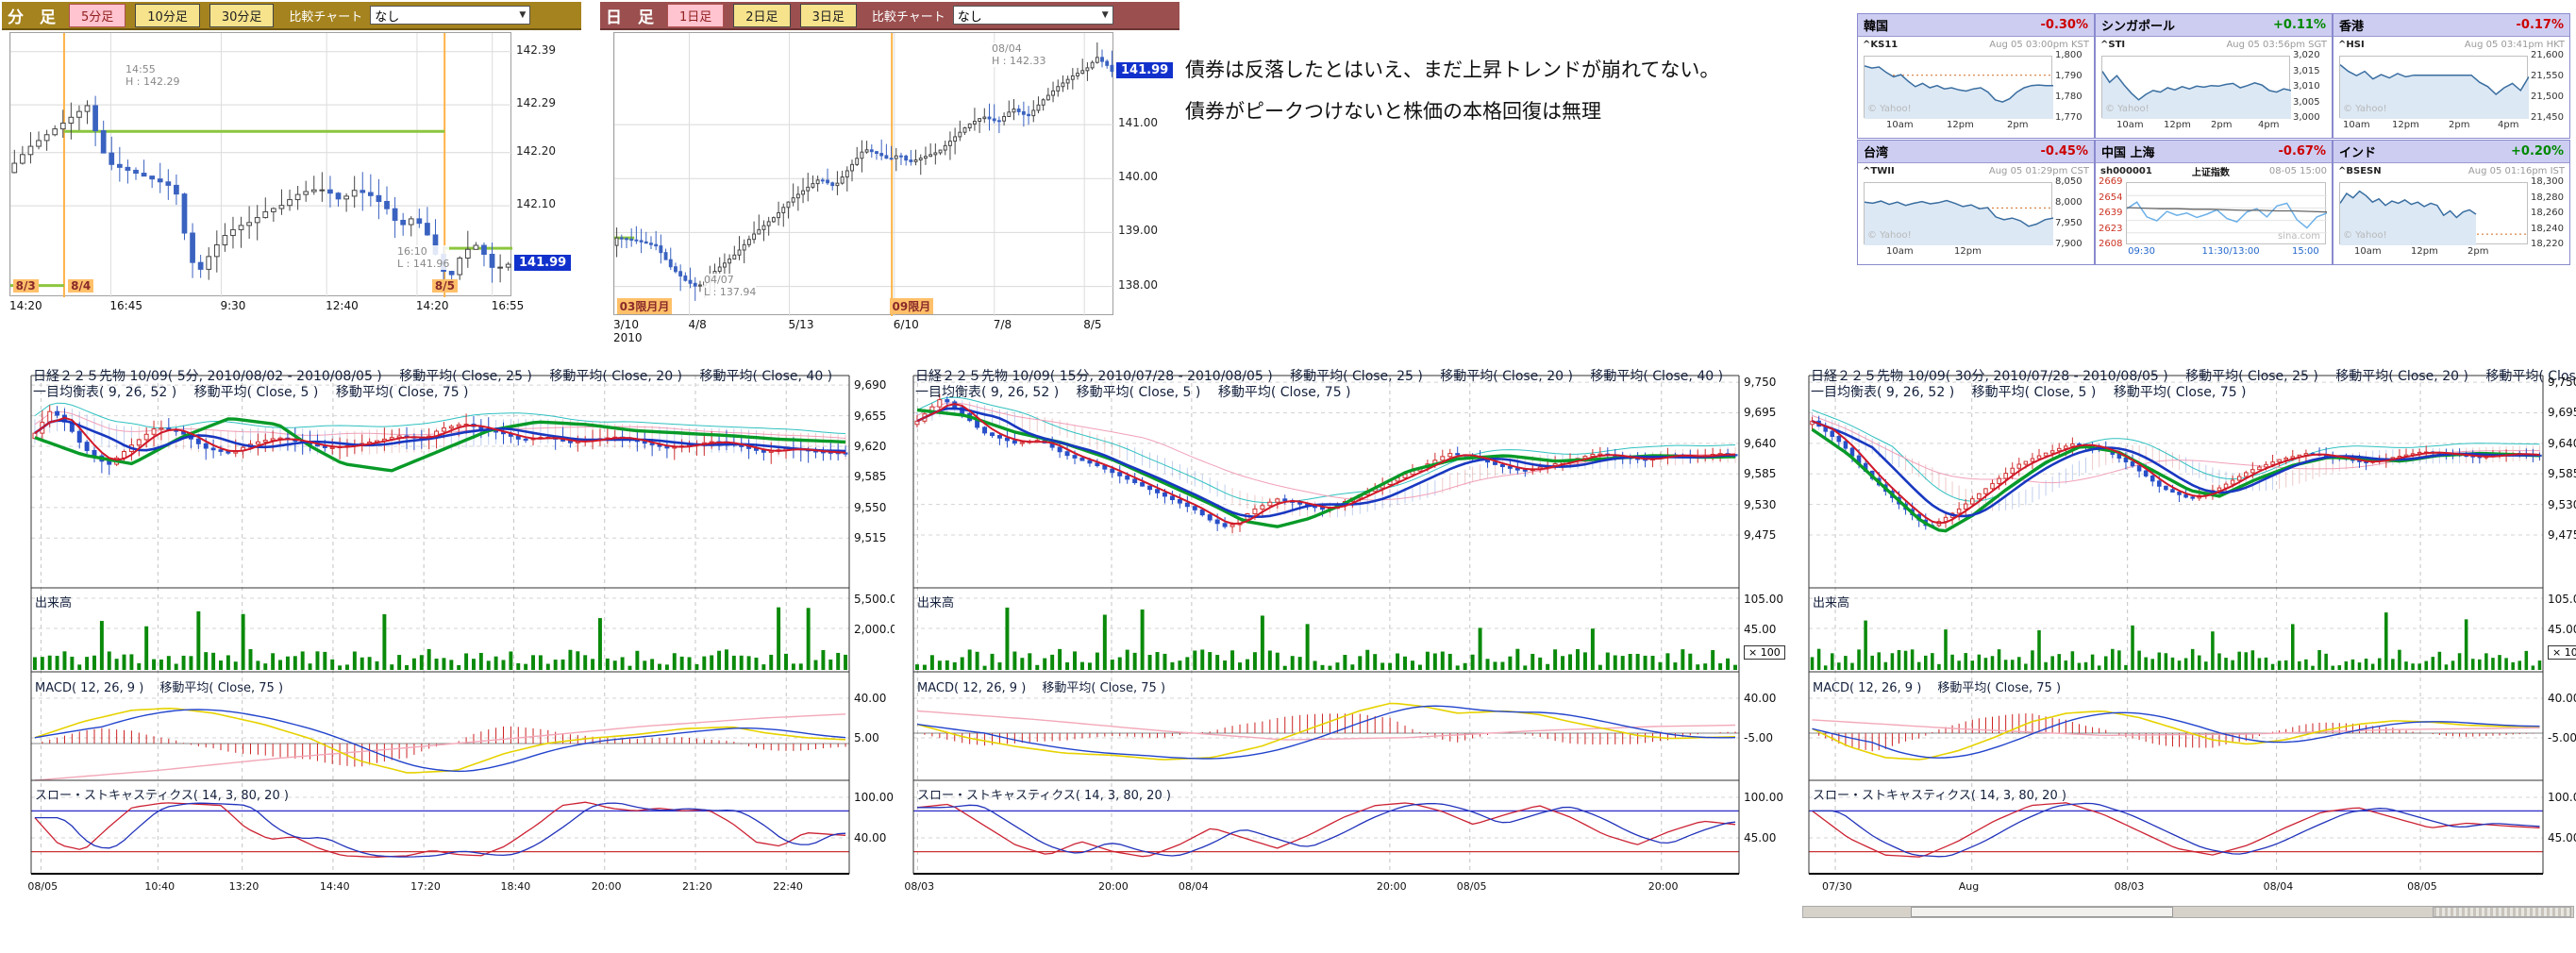 The height and width of the screenshot is (953, 2576). Describe the element at coordinates (291, 16) in the screenshot. I see `minute-chart-header: 分 足 5分足 10分足 30分足 比較チャート なし ▼` at that location.